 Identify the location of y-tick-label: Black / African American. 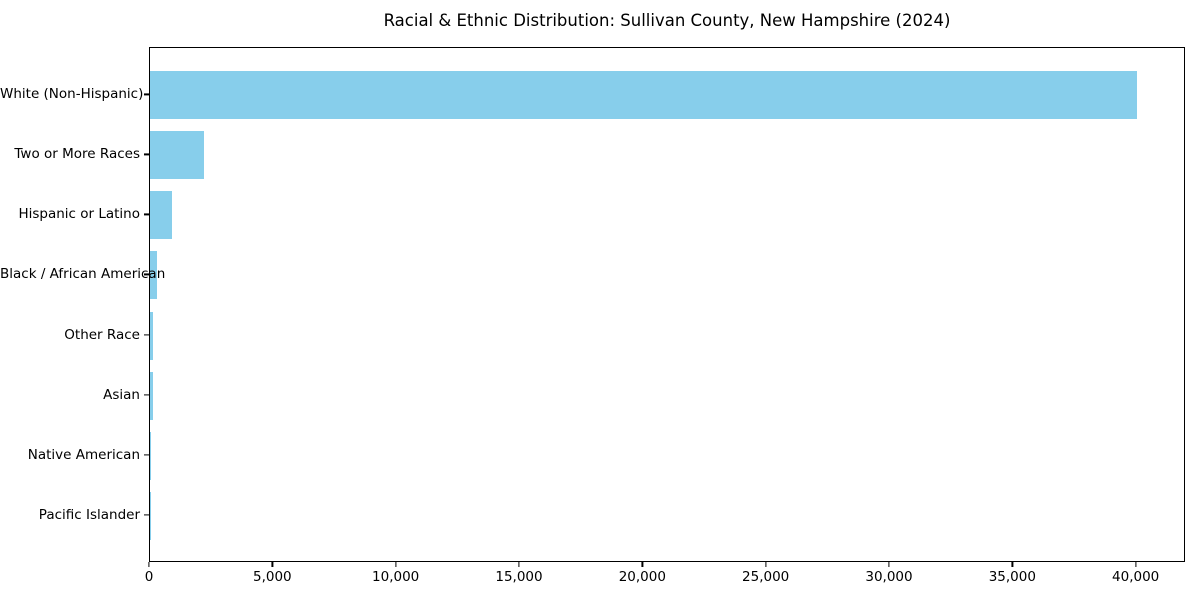
(83, 274).